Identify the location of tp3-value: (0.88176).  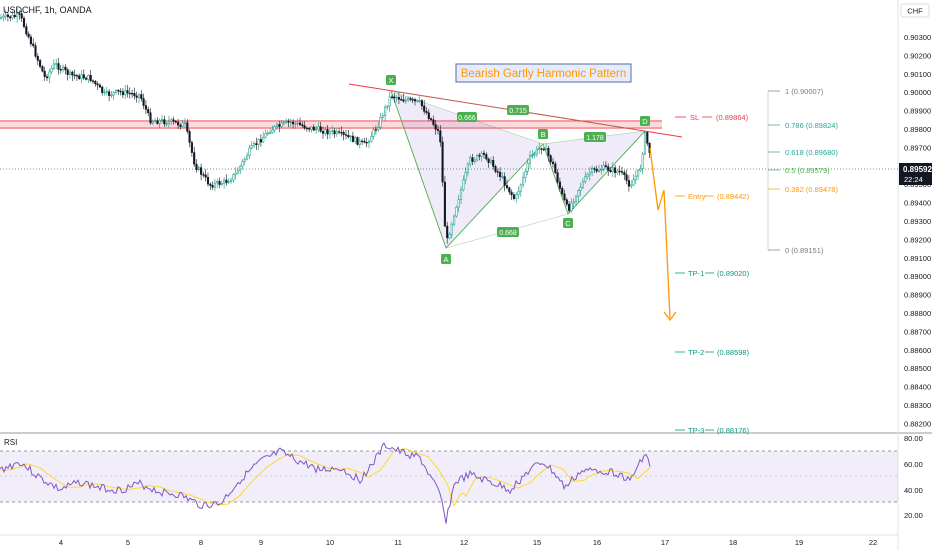
(733, 430).